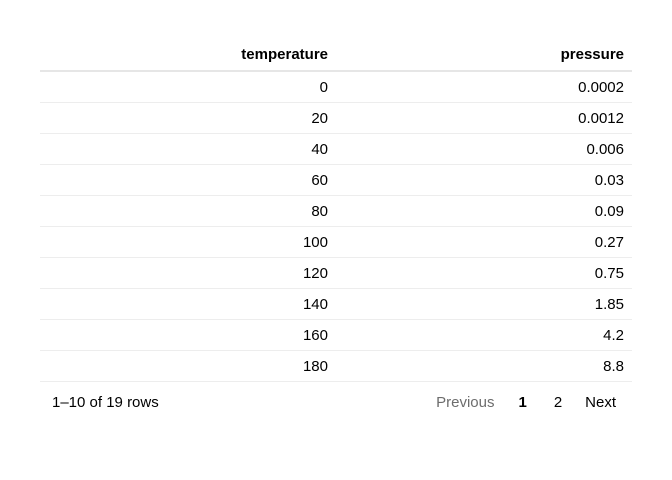 The image size is (672, 480). Describe the element at coordinates (188, 149) in the screenshot. I see `cell-temperature: 40` at that location.